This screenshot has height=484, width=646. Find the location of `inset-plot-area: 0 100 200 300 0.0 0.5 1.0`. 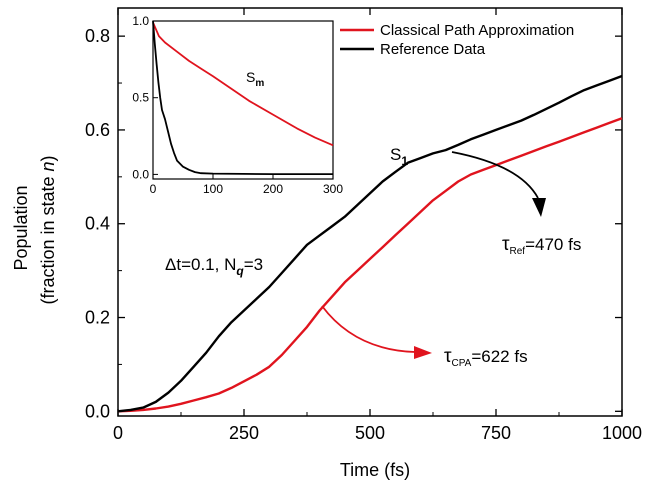

inset-plot-area: 0 100 200 300 0.0 0.5 1.0 is located at coordinates (237, 105).